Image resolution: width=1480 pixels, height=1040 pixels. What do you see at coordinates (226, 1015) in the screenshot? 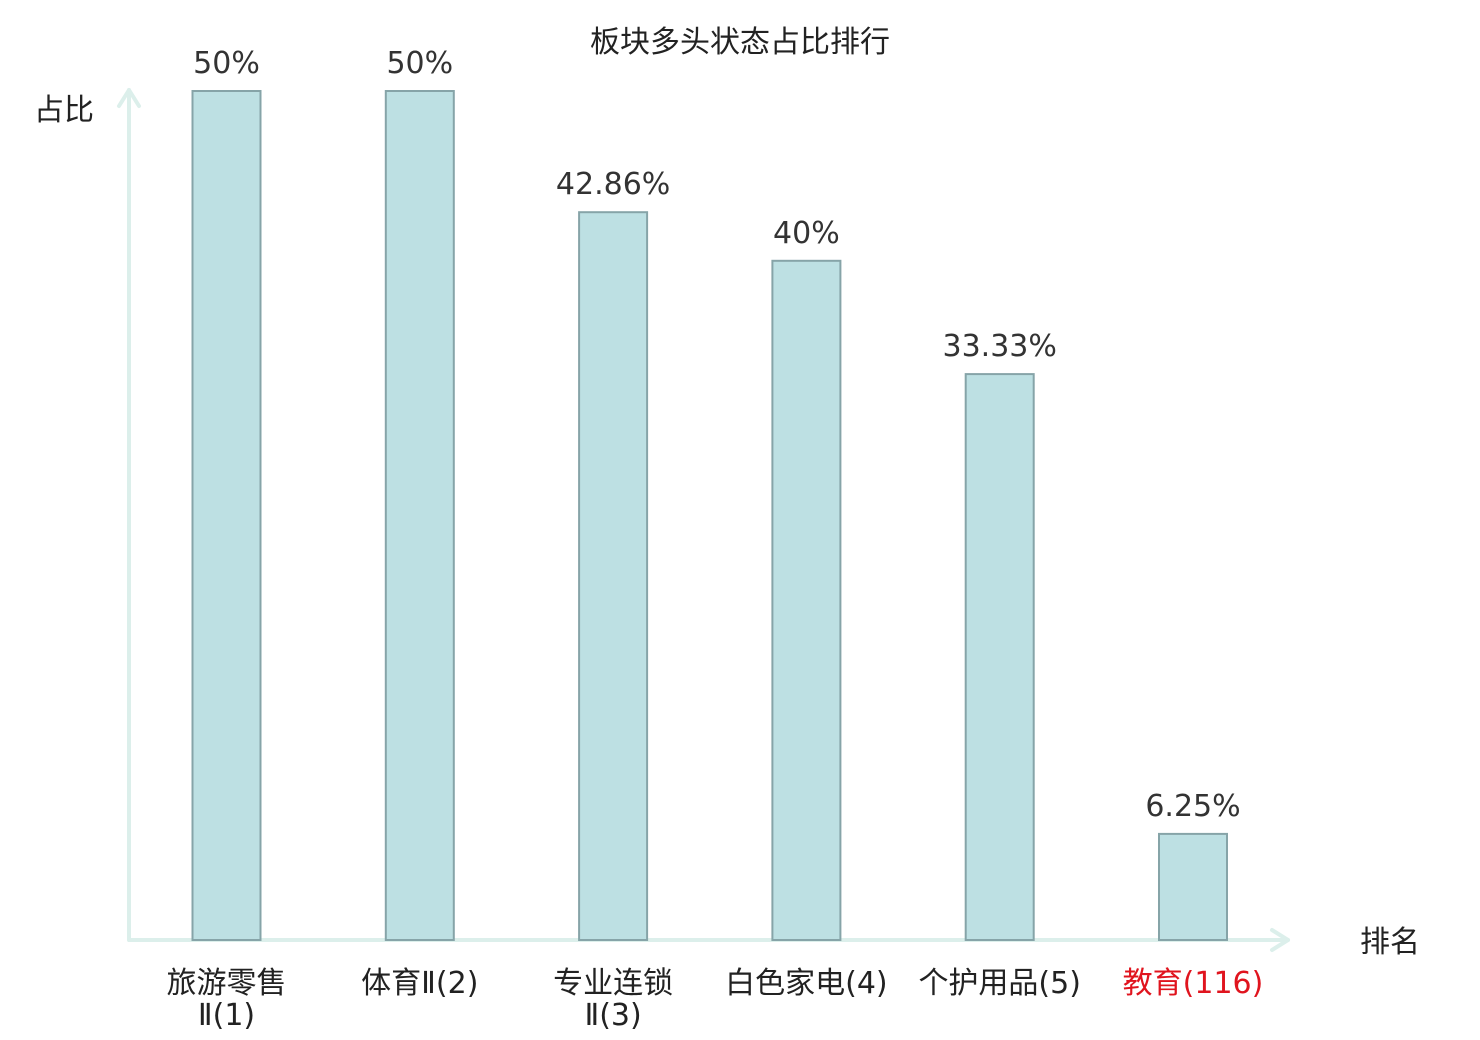
I see `category-label: Ⅱ(1)` at bounding box center [226, 1015].